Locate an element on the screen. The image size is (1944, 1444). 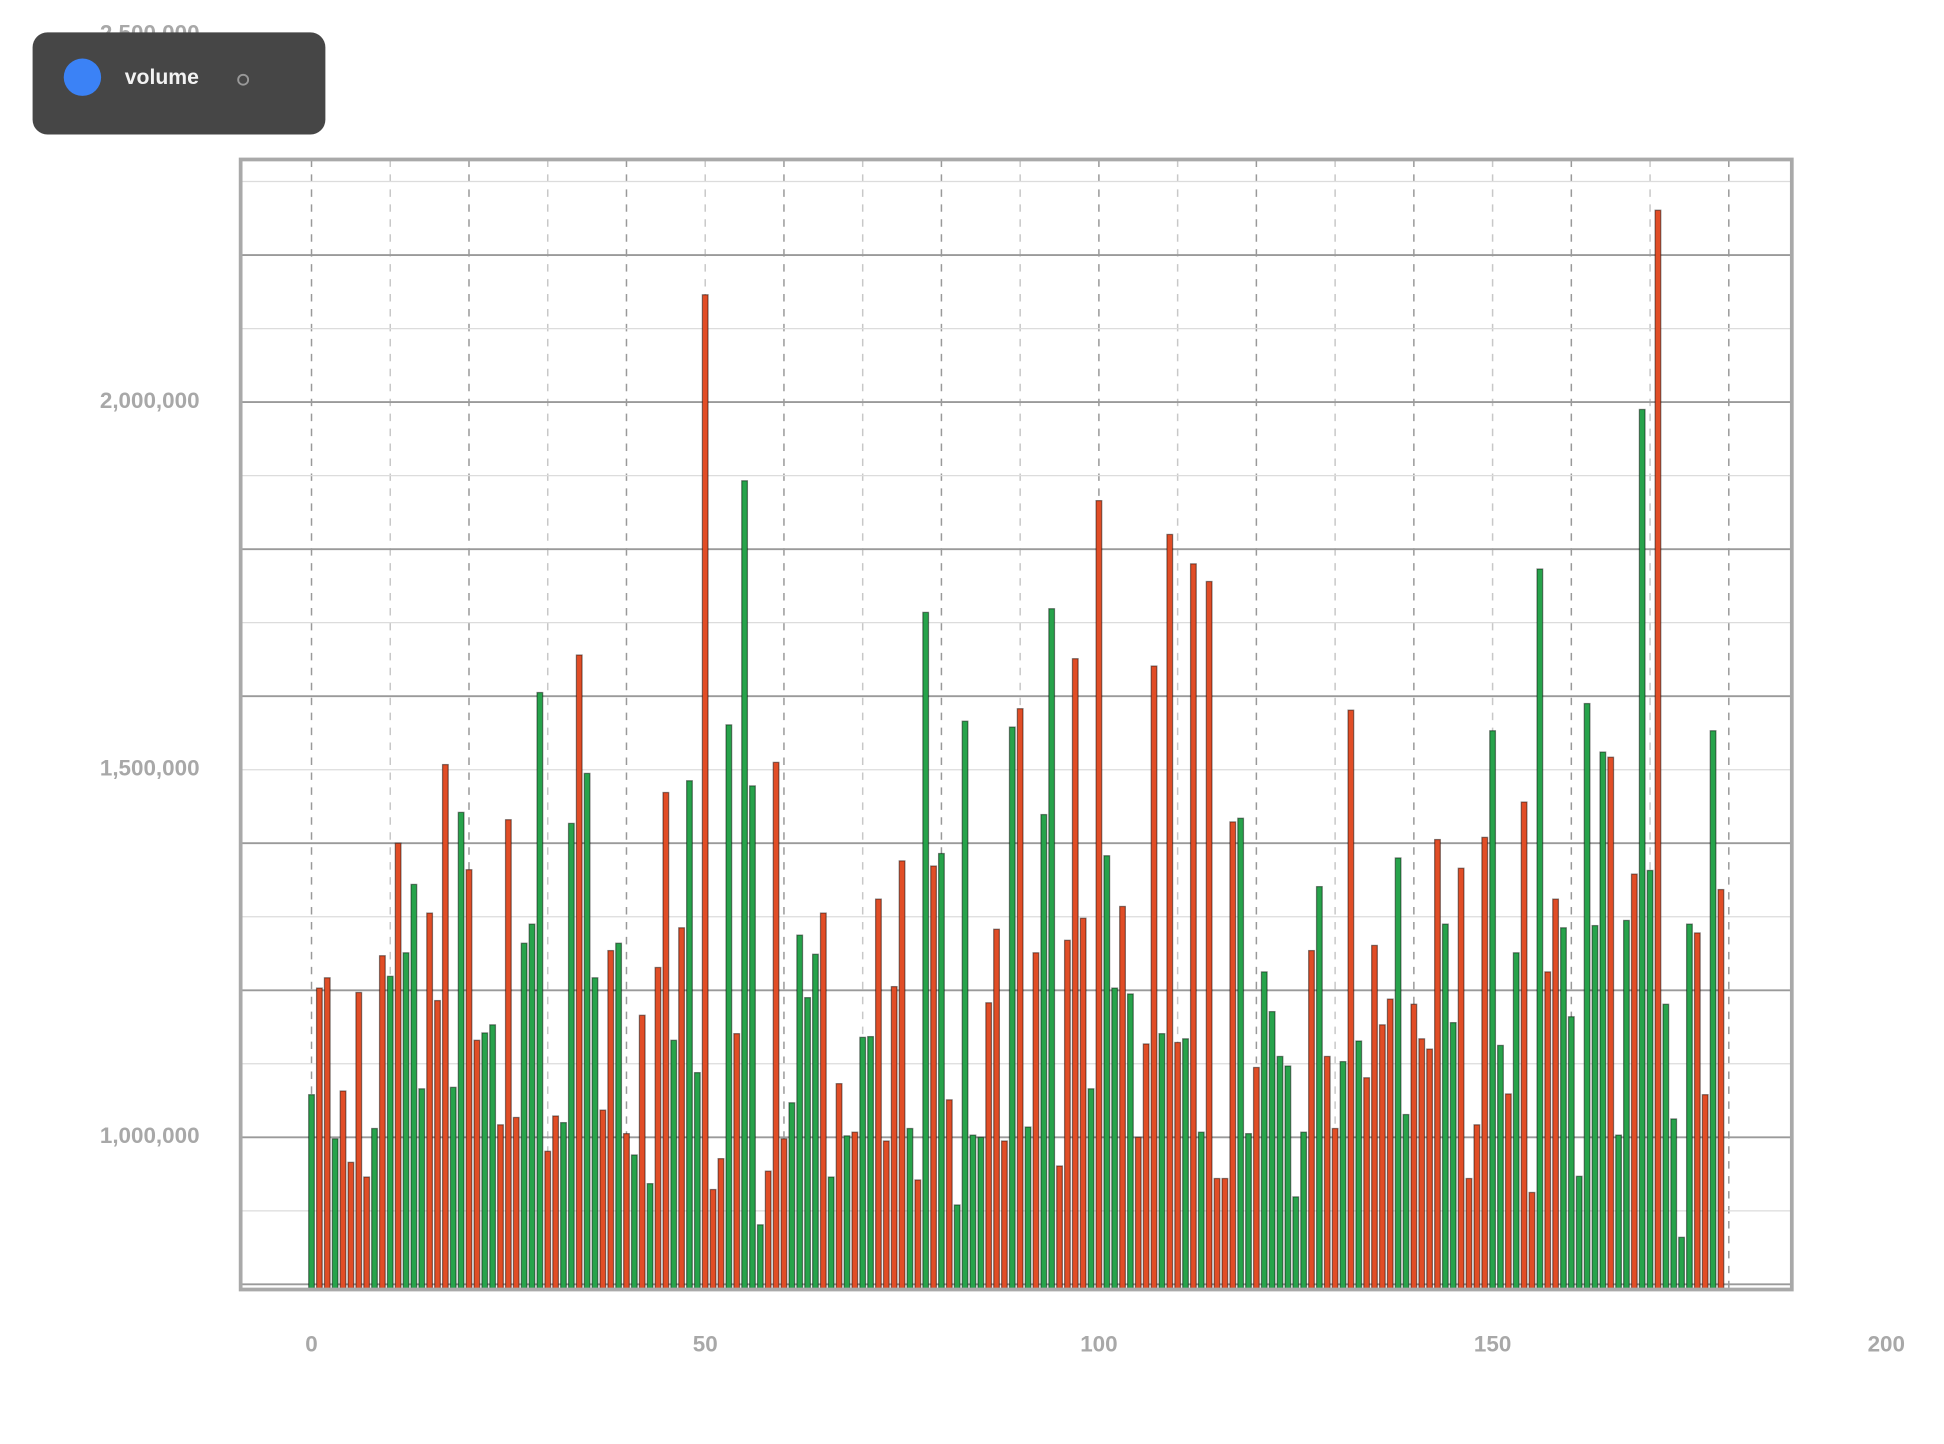
x-tick-label: 150 is located at coordinates (1492, 1343).